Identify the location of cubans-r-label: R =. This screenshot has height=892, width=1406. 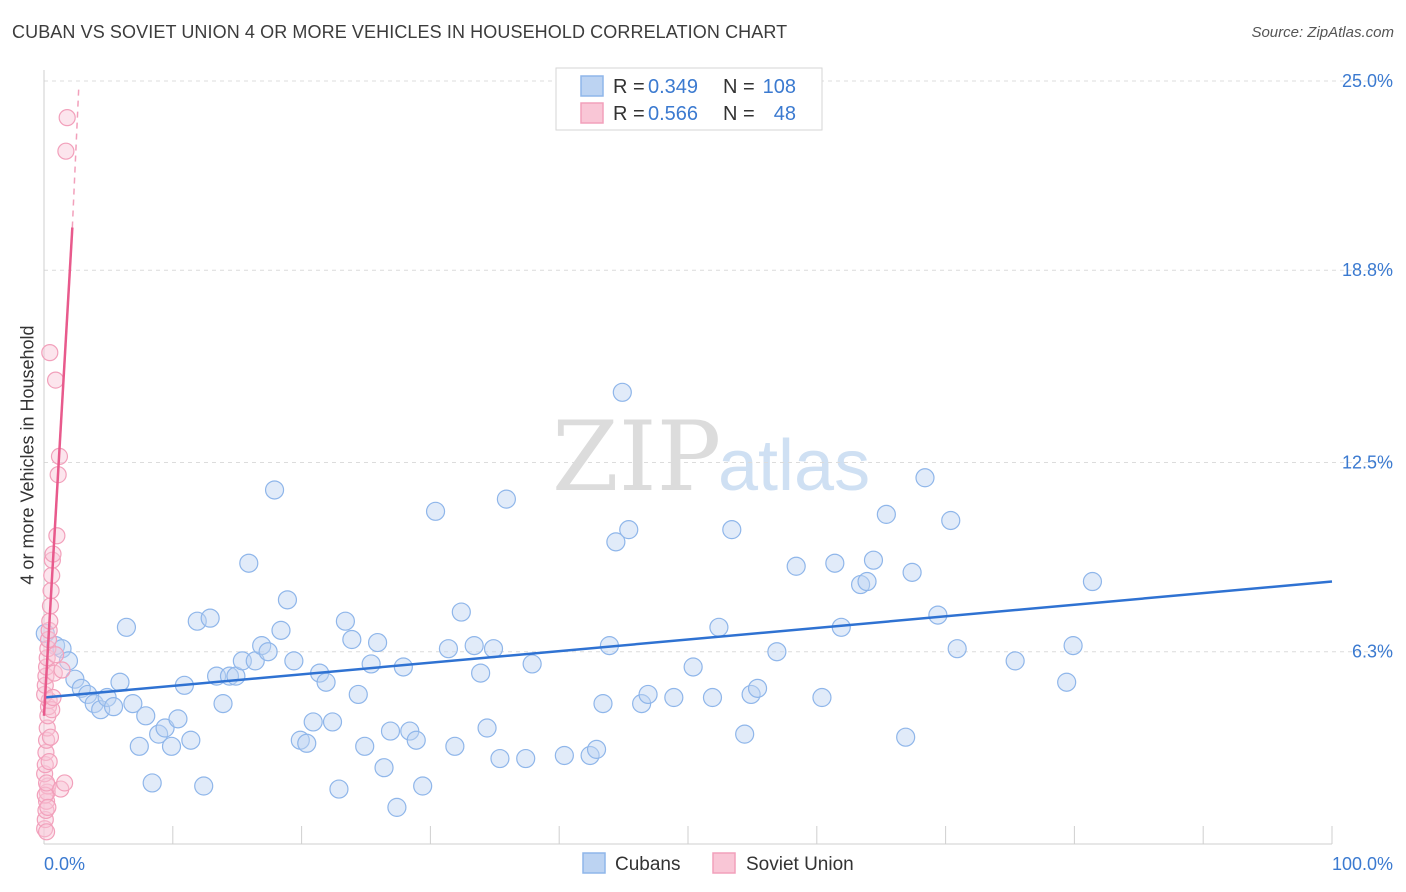
(629, 87).